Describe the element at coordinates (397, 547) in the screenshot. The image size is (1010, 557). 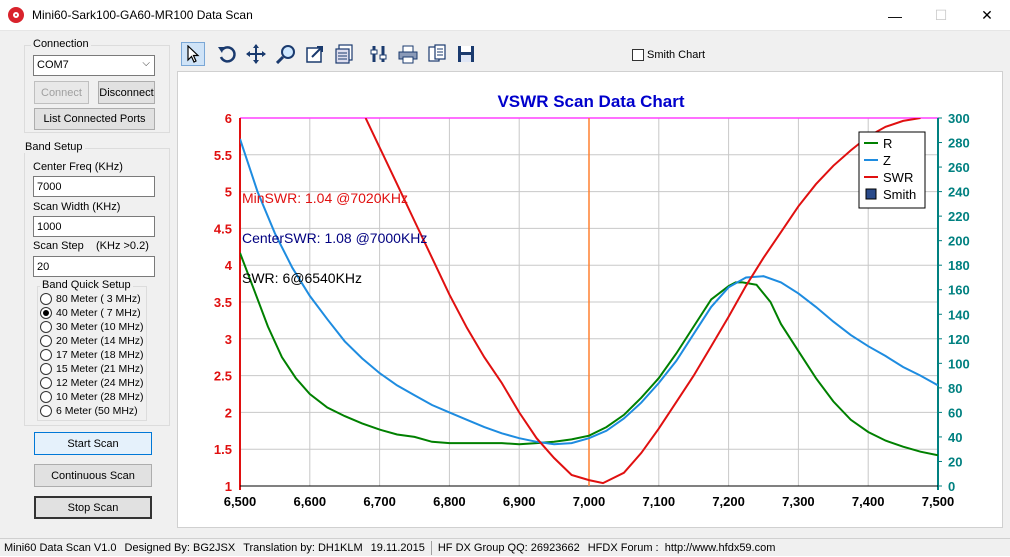
I see `status-date: 19.11.2015` at that location.